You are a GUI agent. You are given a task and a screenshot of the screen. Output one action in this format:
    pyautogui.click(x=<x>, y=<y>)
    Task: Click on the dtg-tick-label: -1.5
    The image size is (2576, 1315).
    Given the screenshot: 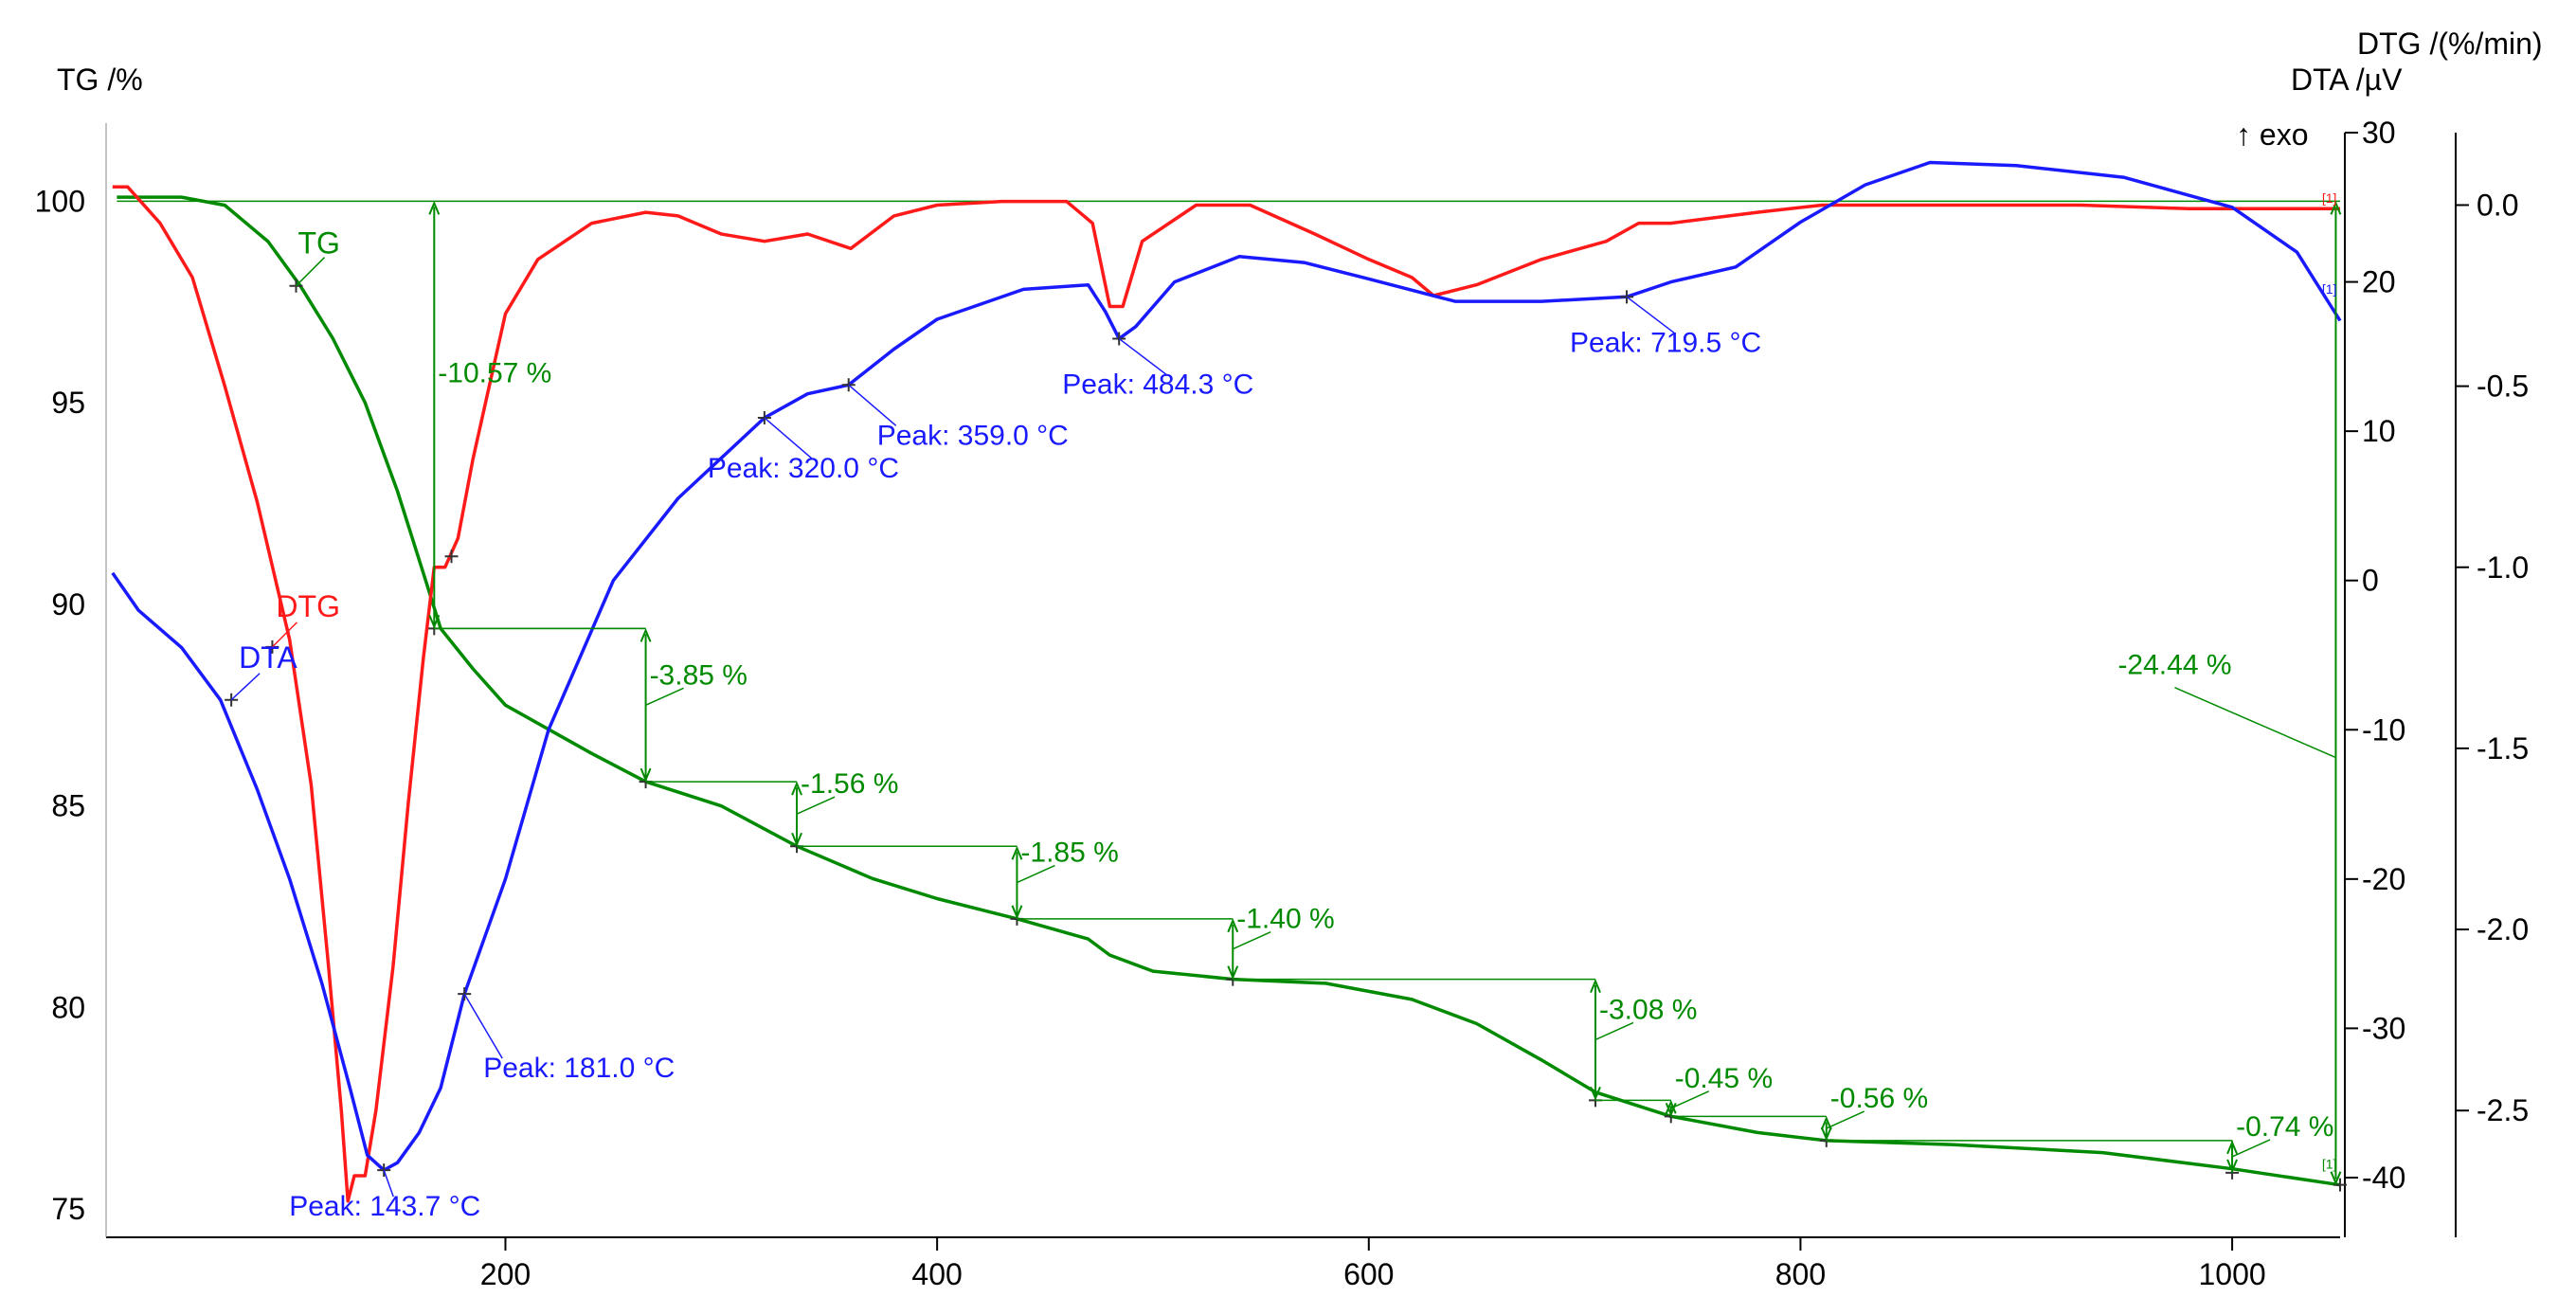 What is the action you would take?
    pyautogui.click(x=2503, y=748)
    